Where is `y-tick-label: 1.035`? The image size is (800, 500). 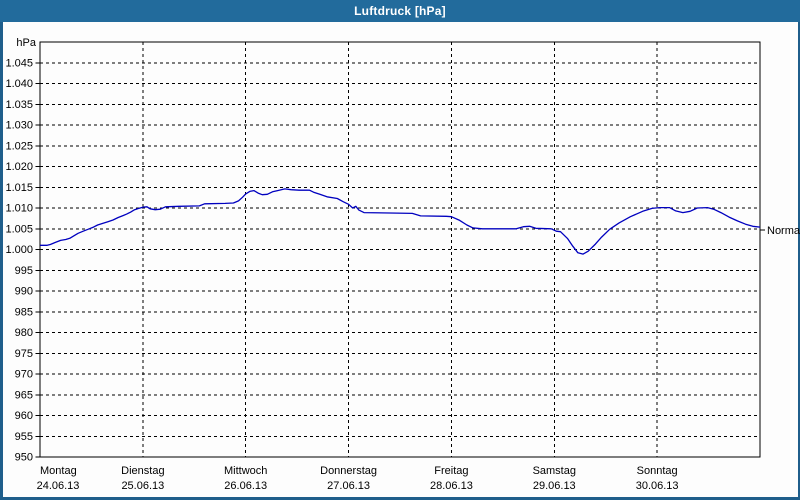 y-tick-label: 1.035 is located at coordinates (19, 105).